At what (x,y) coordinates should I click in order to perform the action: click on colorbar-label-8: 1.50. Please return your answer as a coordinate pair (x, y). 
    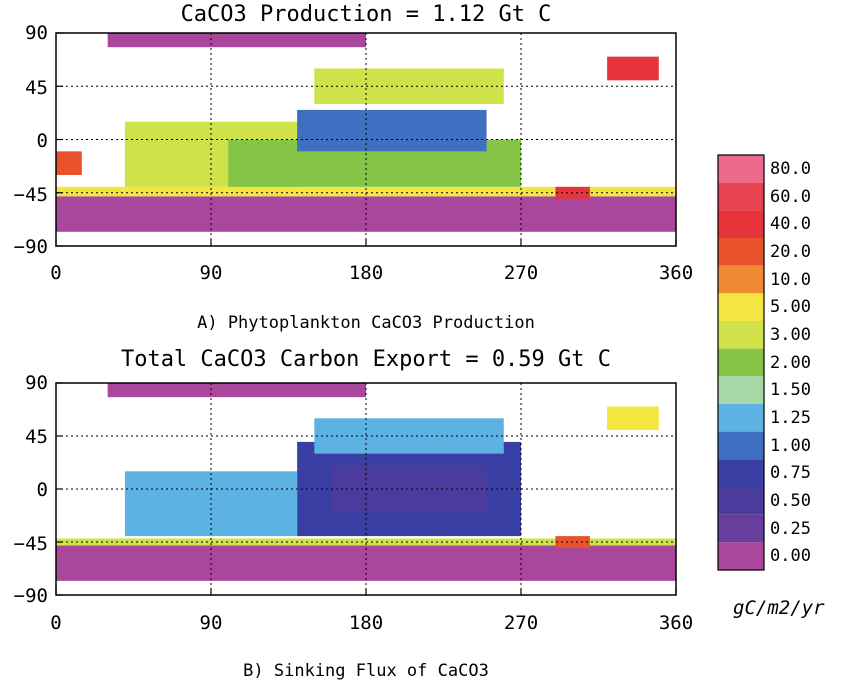
    Looking at the image, I should click on (790, 390).